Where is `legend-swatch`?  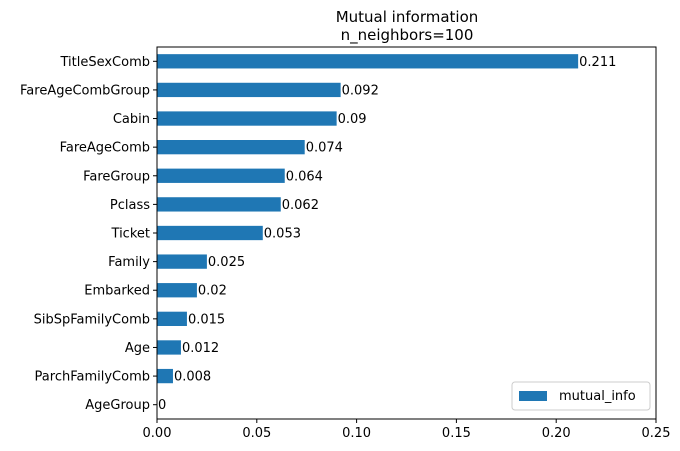 legend-swatch is located at coordinates (533, 396).